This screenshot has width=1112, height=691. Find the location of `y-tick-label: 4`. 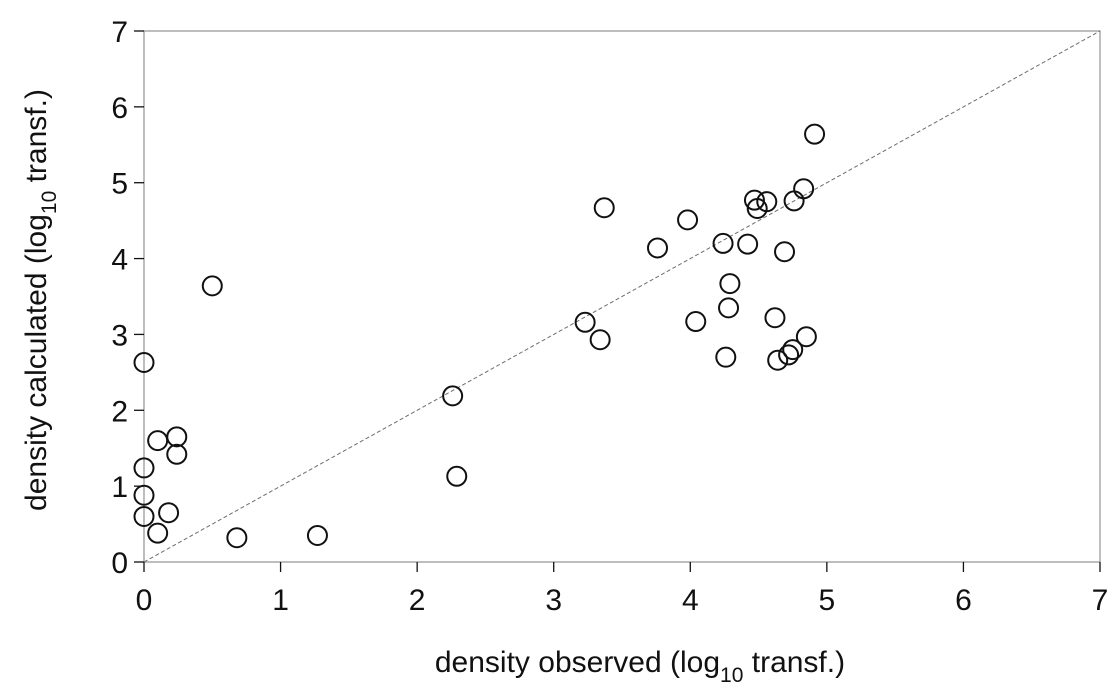

y-tick-label: 4 is located at coordinates (119, 260).